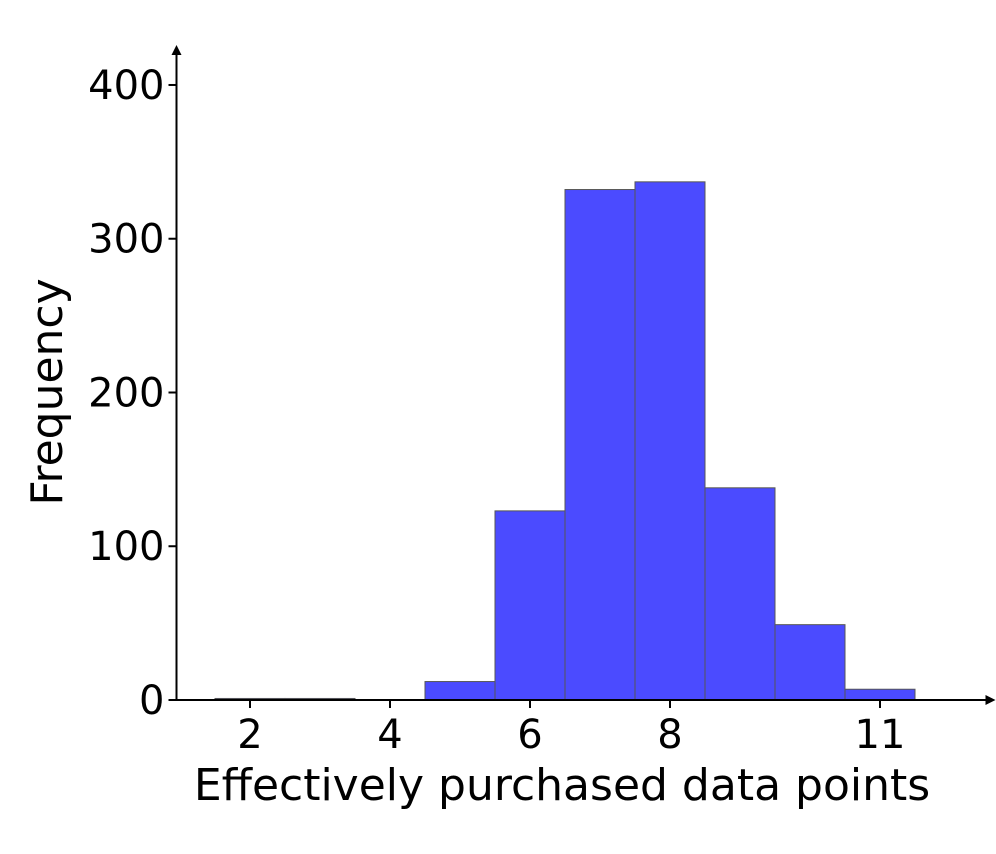  What do you see at coordinates (990, 700) in the screenshot?
I see `x-axis-arrow` at bounding box center [990, 700].